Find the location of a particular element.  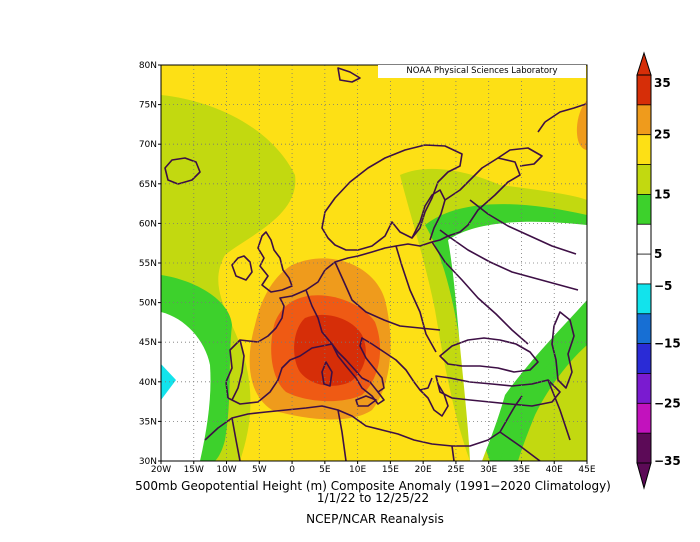

colorbar-label: −15 is located at coordinates (667, 344).